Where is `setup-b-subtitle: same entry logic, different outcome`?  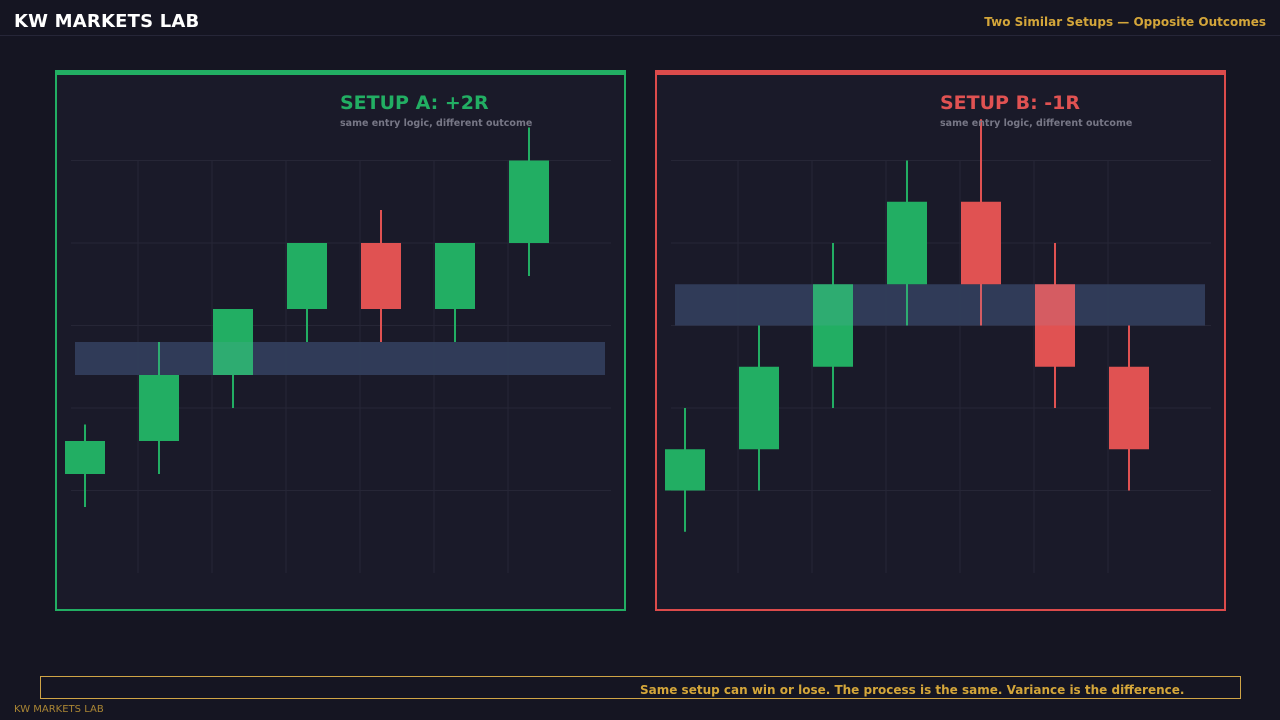
setup-b-subtitle: same entry logic, different outcome is located at coordinates (1036, 123).